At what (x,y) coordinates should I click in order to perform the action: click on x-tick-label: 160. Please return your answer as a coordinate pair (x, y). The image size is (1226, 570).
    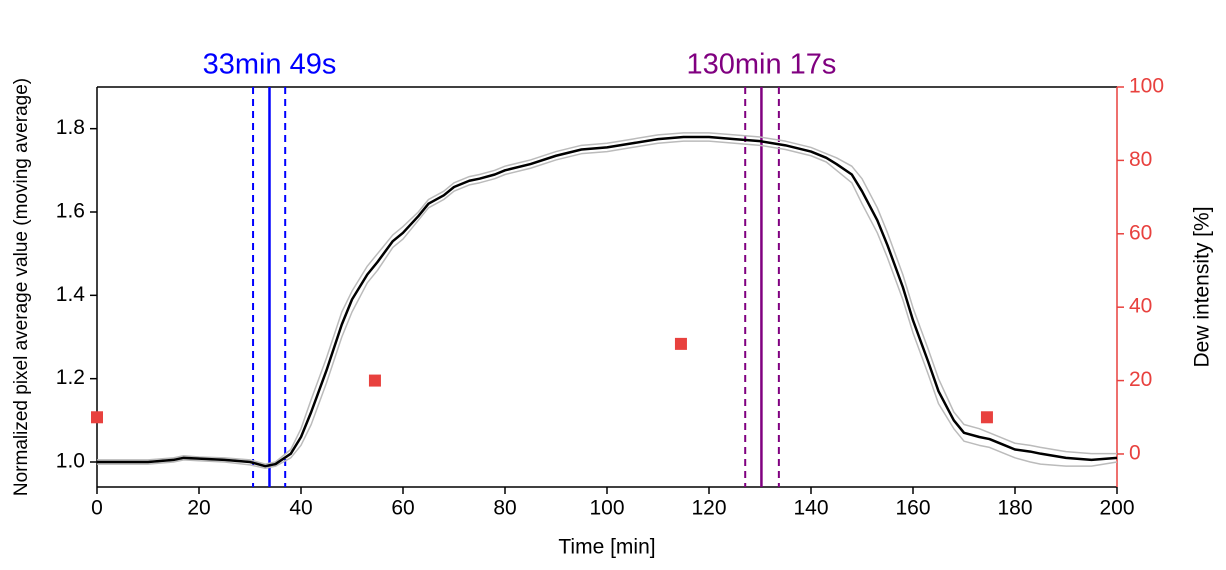
    Looking at the image, I should click on (912, 508).